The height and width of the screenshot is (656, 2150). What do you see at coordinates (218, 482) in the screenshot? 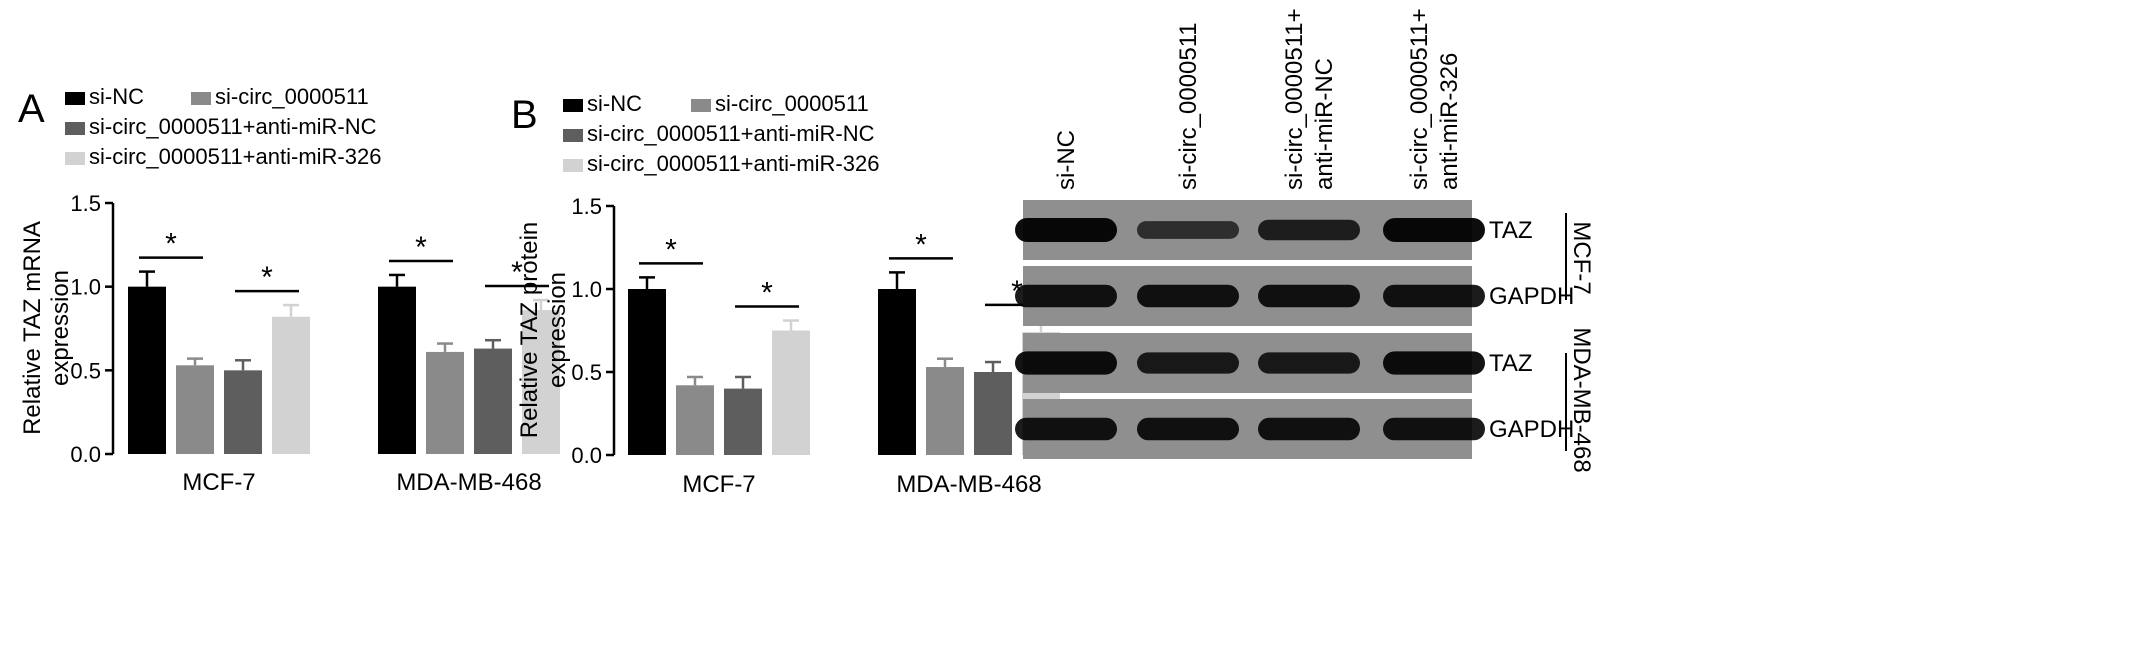
I see `x-category-label: MCF-7` at bounding box center [218, 482].